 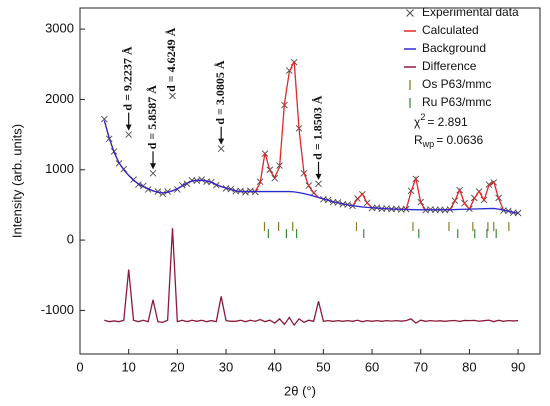 What do you see at coordinates (177, 366) in the screenshot?
I see `x-tick-label: 20` at bounding box center [177, 366].